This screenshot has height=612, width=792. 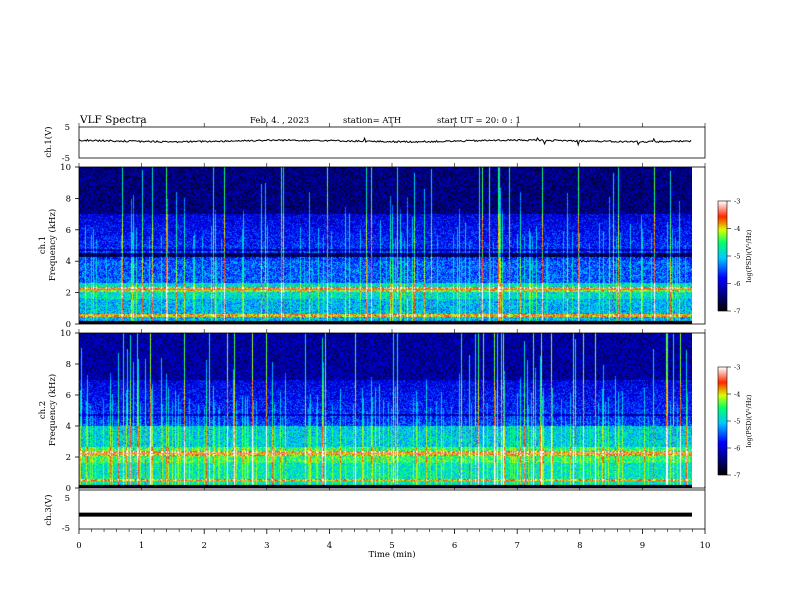 What do you see at coordinates (52, 410) in the screenshot?
I see `ch2-spectrogram-ylabel-freq: Frequency (kHz)` at bounding box center [52, 410].